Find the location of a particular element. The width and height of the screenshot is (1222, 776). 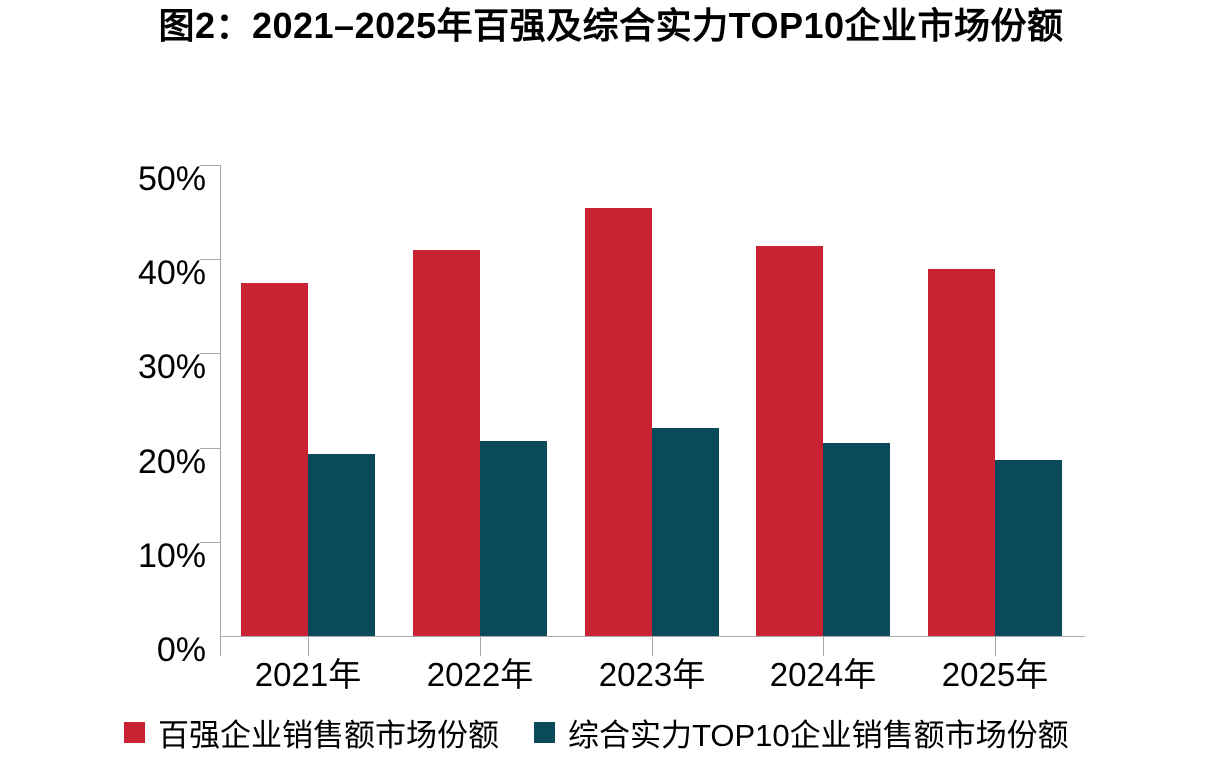

x-axis-label-2024年: 2024年 is located at coordinates (823, 674).